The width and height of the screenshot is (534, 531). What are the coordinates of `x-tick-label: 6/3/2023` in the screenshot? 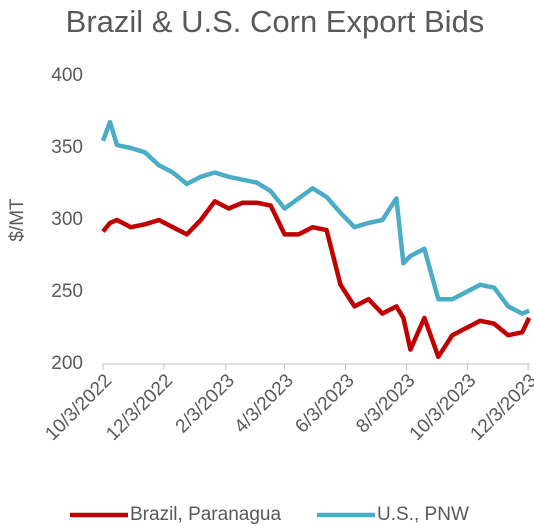 It's located at (324, 403).